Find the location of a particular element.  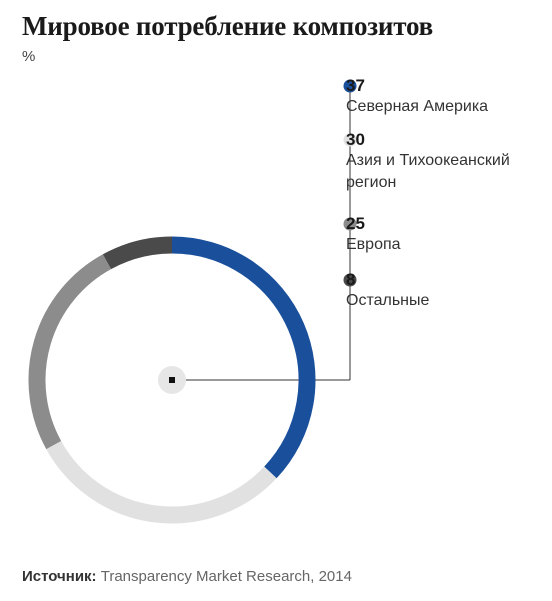

legend-label: Остальные is located at coordinates (388, 300).